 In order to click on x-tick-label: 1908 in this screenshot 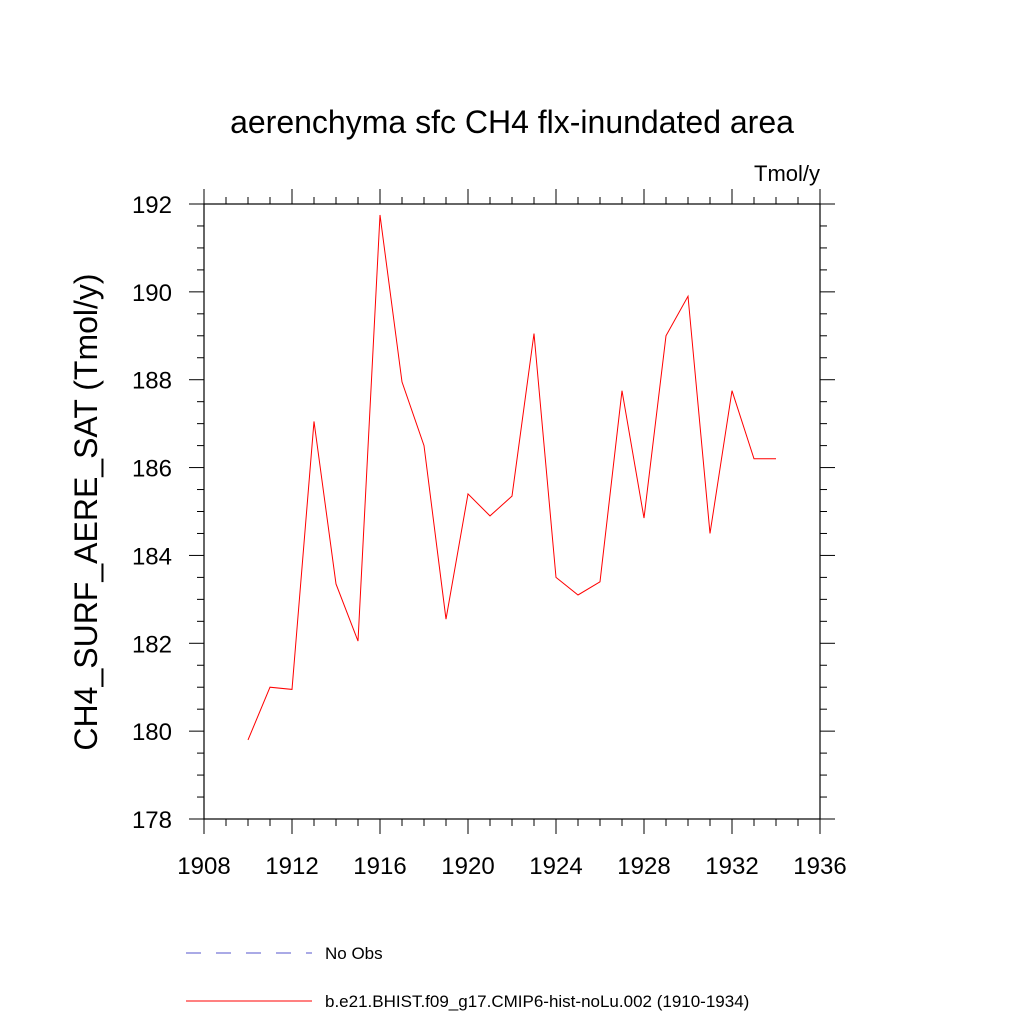, I will do `click(203, 866)`.